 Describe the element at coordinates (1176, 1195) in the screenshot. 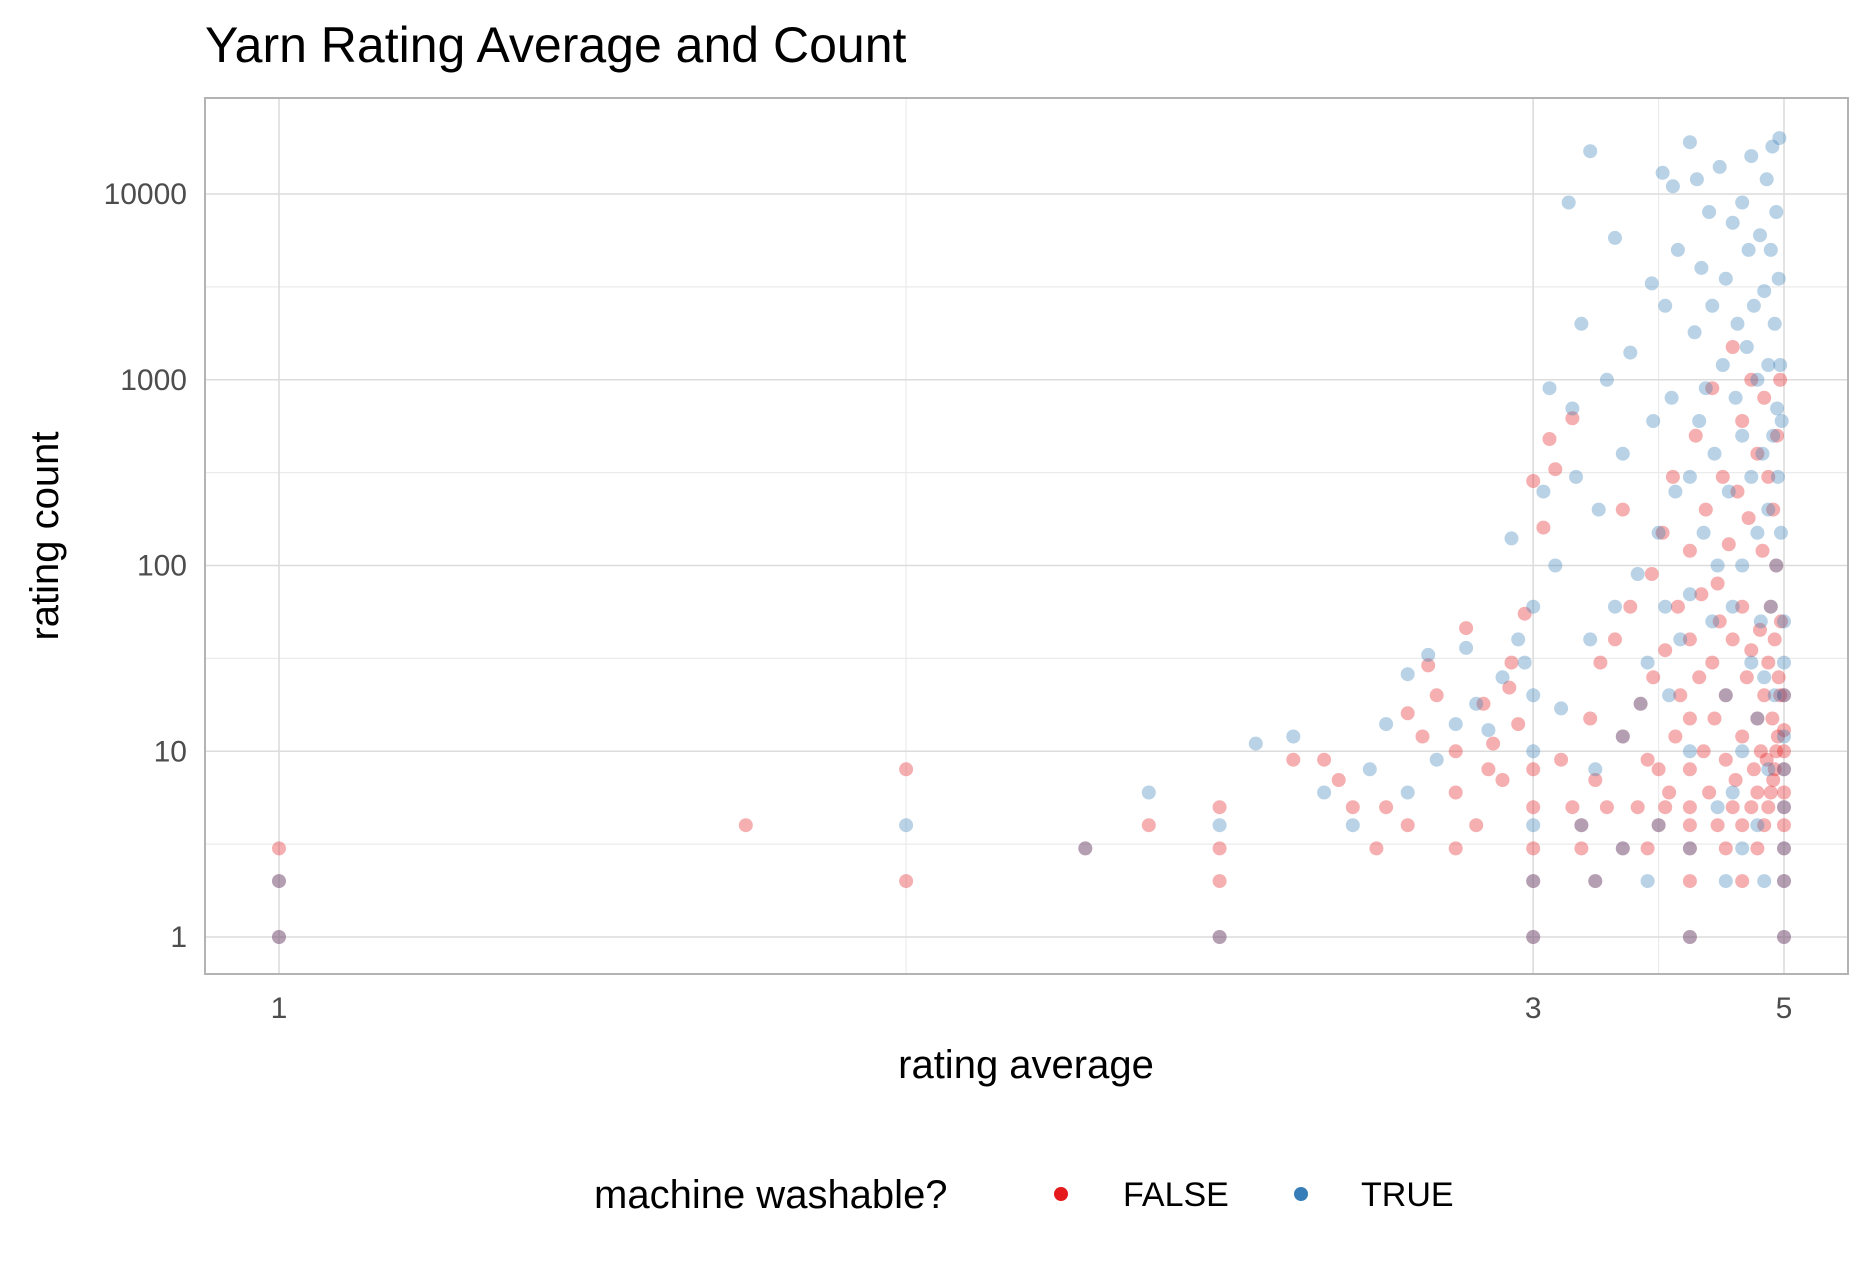

I see `legend-label-false: FALSE` at that location.